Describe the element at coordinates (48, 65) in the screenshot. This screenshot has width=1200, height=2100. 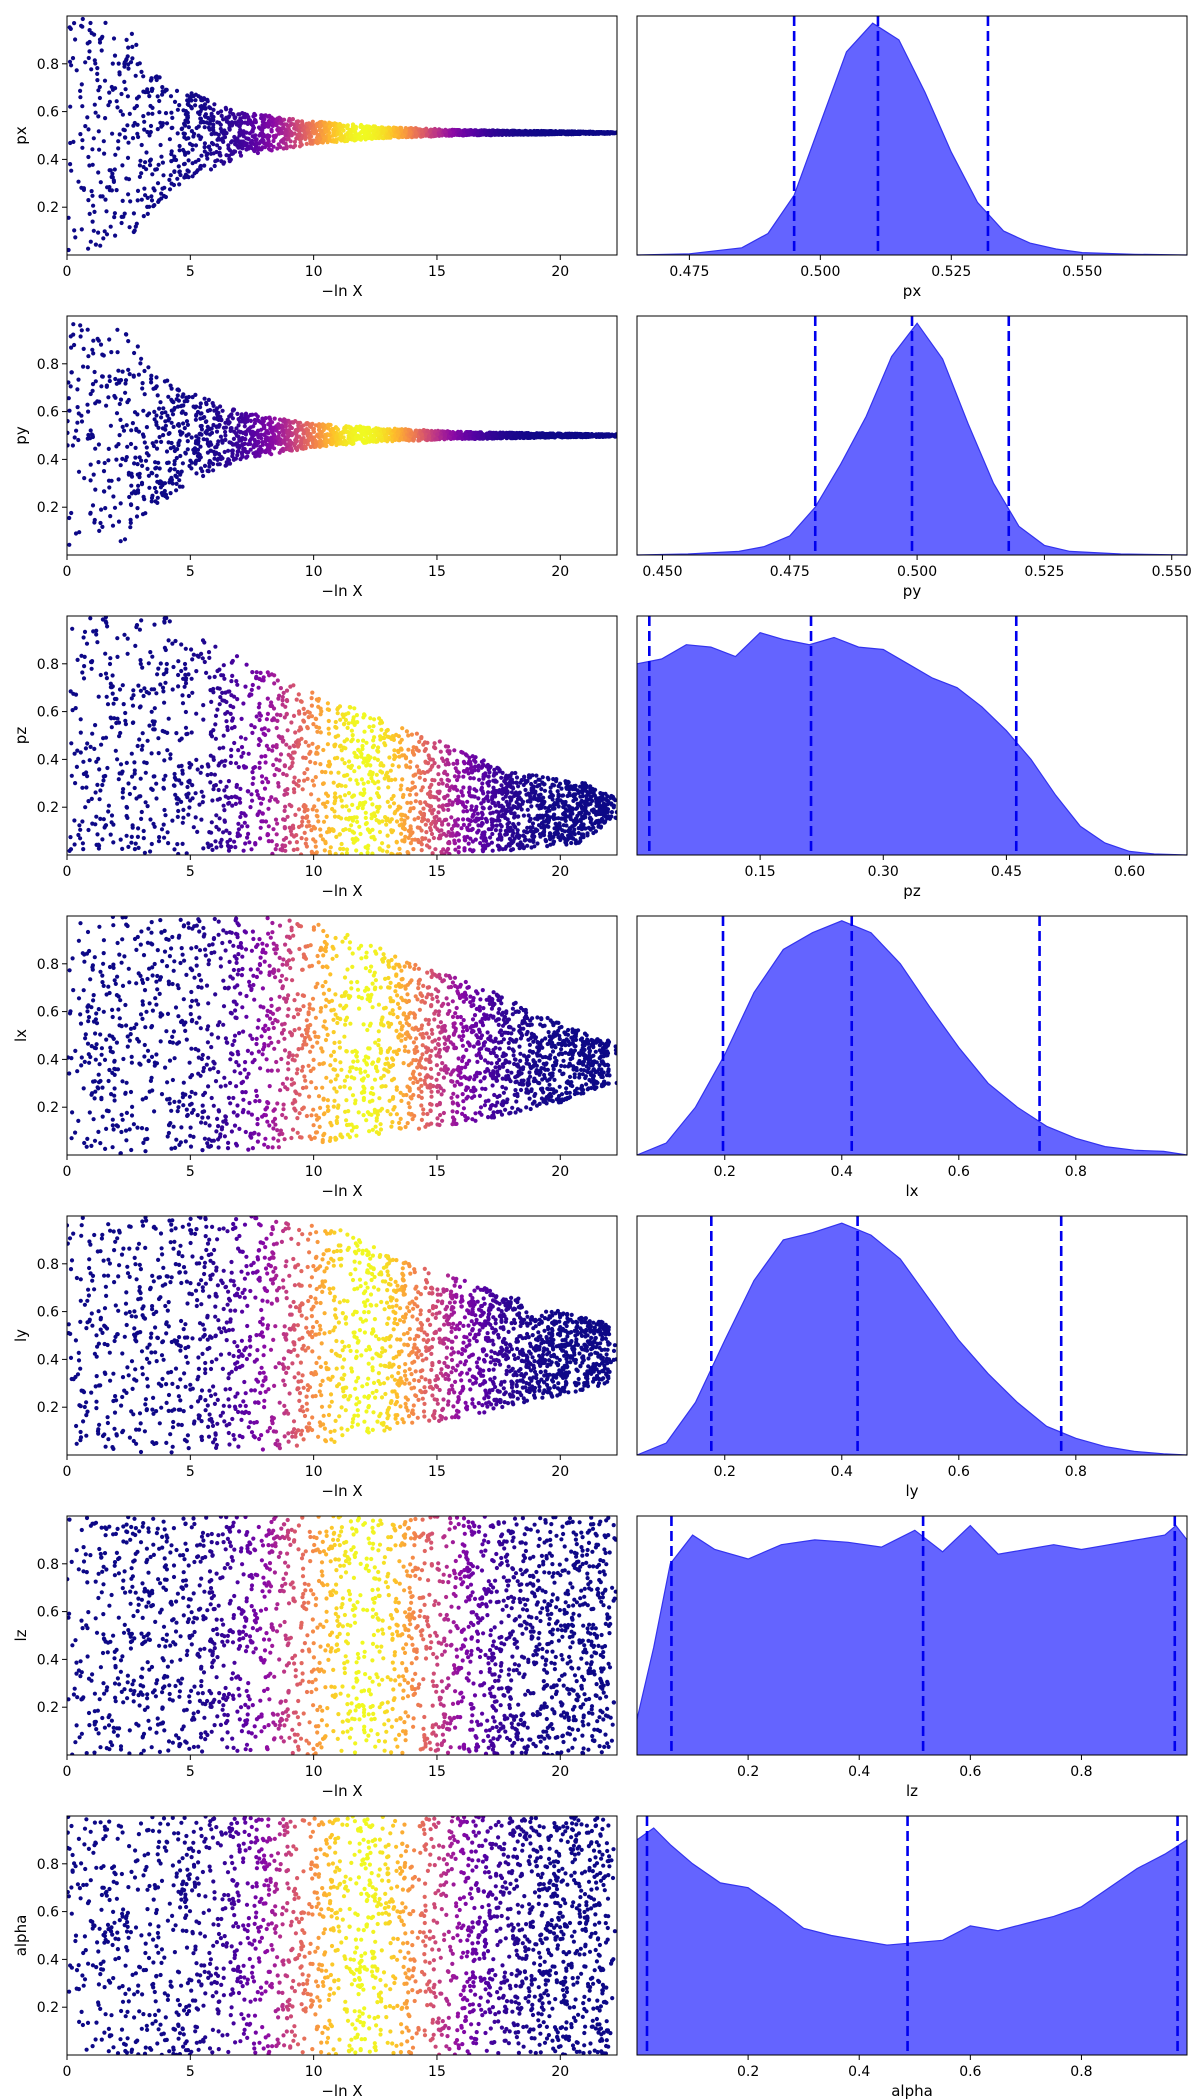
I see `y-tick-label: 0.8` at that location.